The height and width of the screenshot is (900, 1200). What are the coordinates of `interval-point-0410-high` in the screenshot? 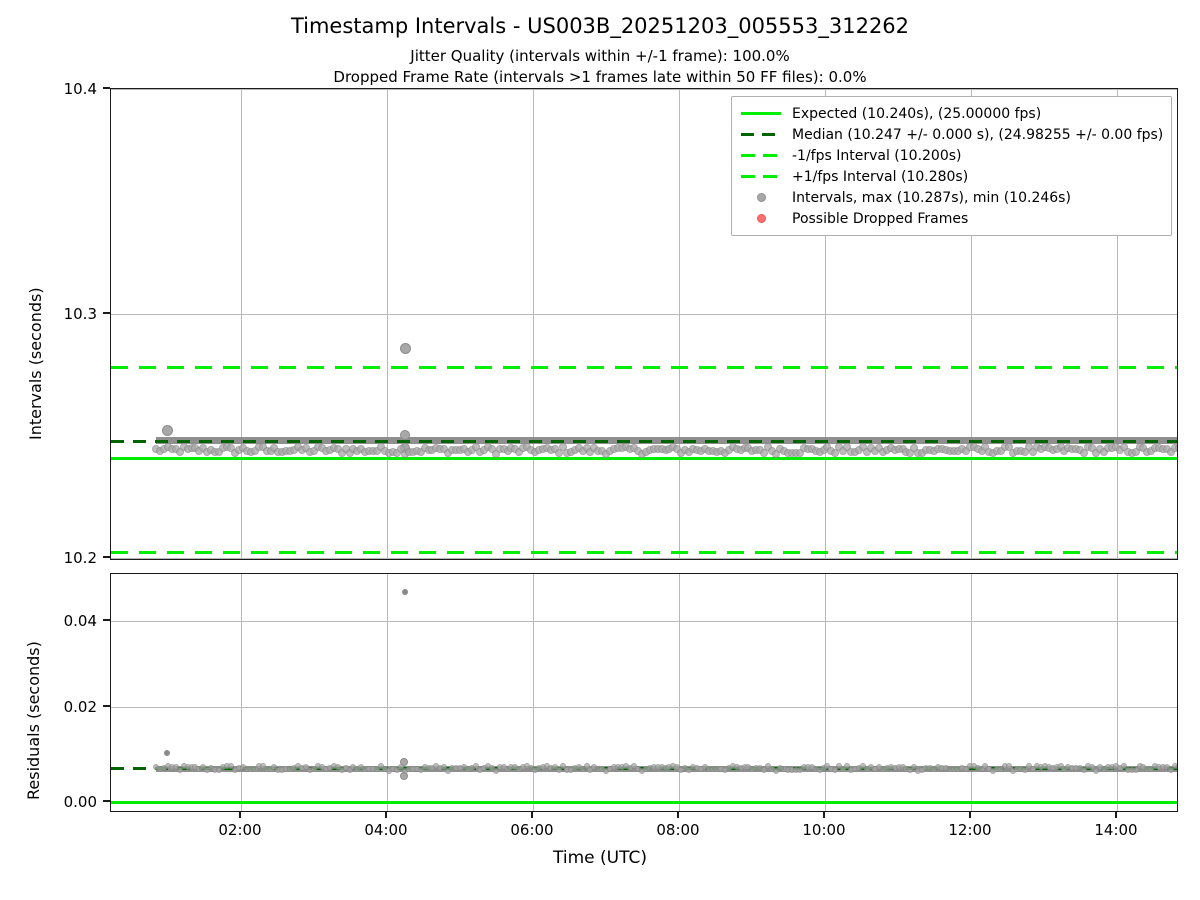 It's located at (405, 435).